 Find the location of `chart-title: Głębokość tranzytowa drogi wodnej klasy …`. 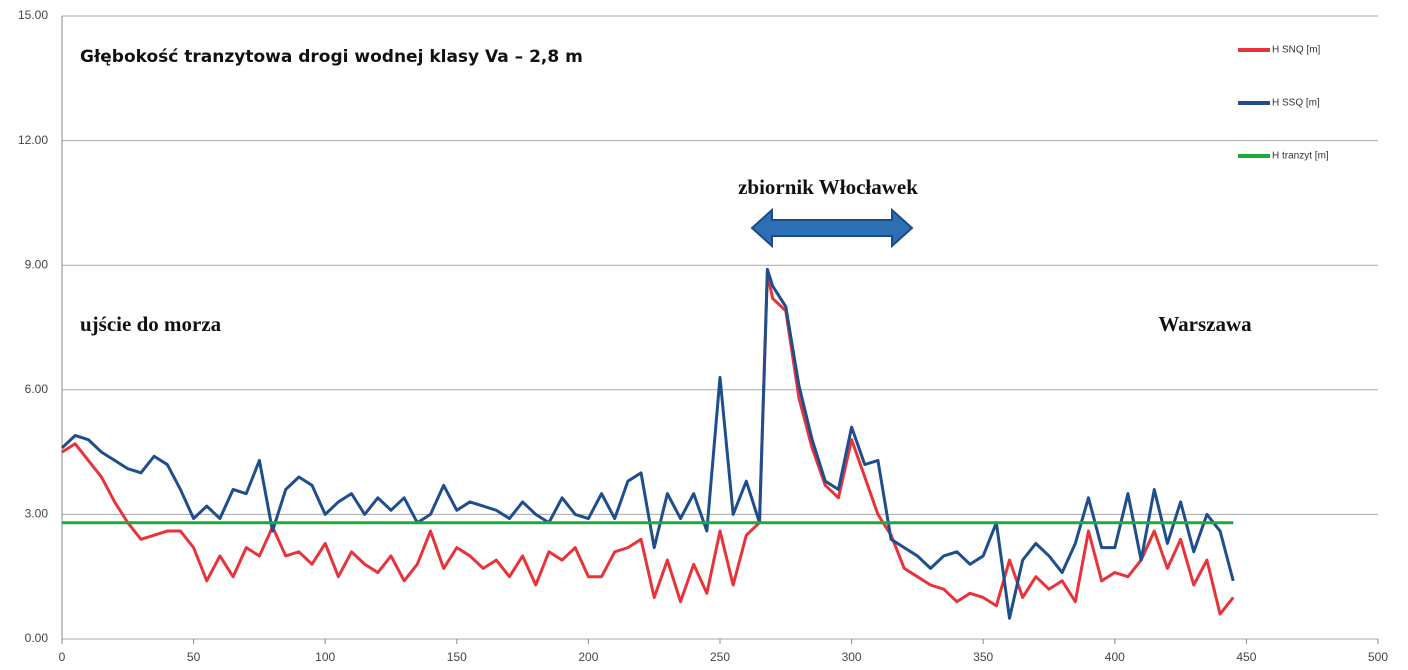

chart-title: Głębokość tranzytowa drogi wodnej klasy … is located at coordinates (331, 57).